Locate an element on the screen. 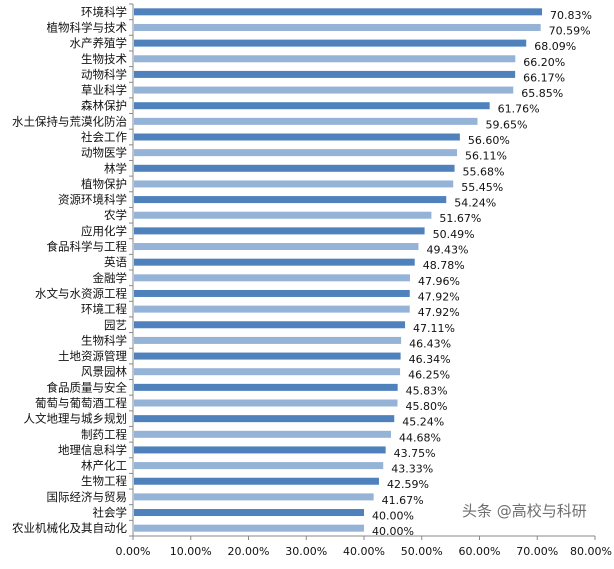  category-label: 环境工程 is located at coordinates (104, 309).